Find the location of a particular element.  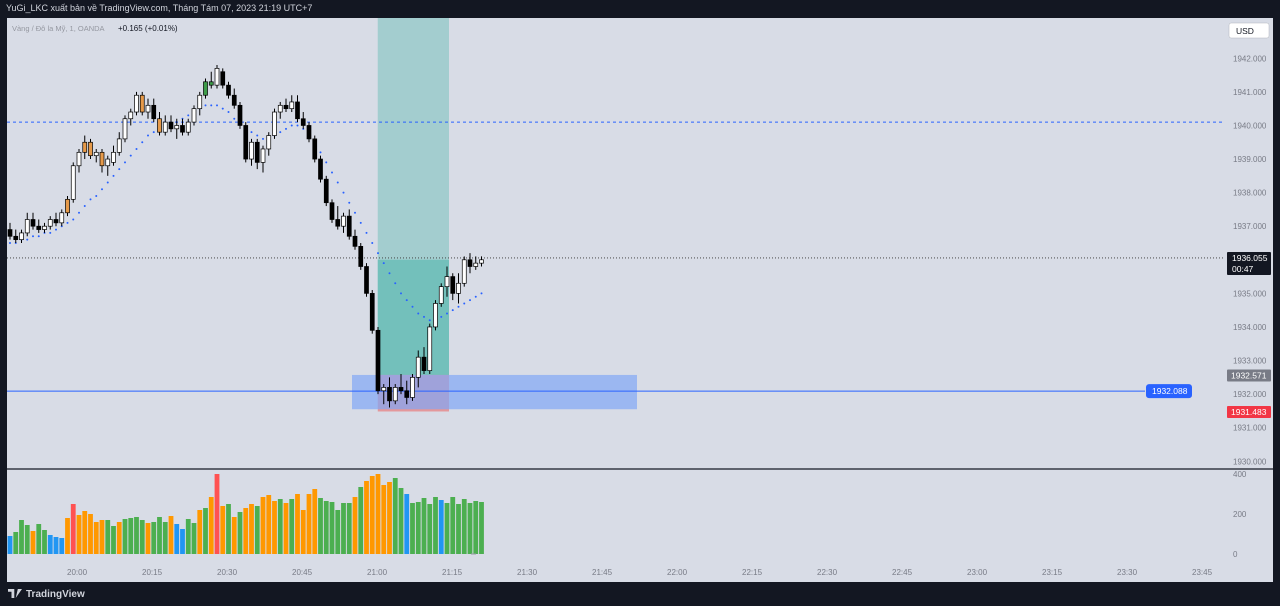

currency-button: USD is located at coordinates (1249, 30).